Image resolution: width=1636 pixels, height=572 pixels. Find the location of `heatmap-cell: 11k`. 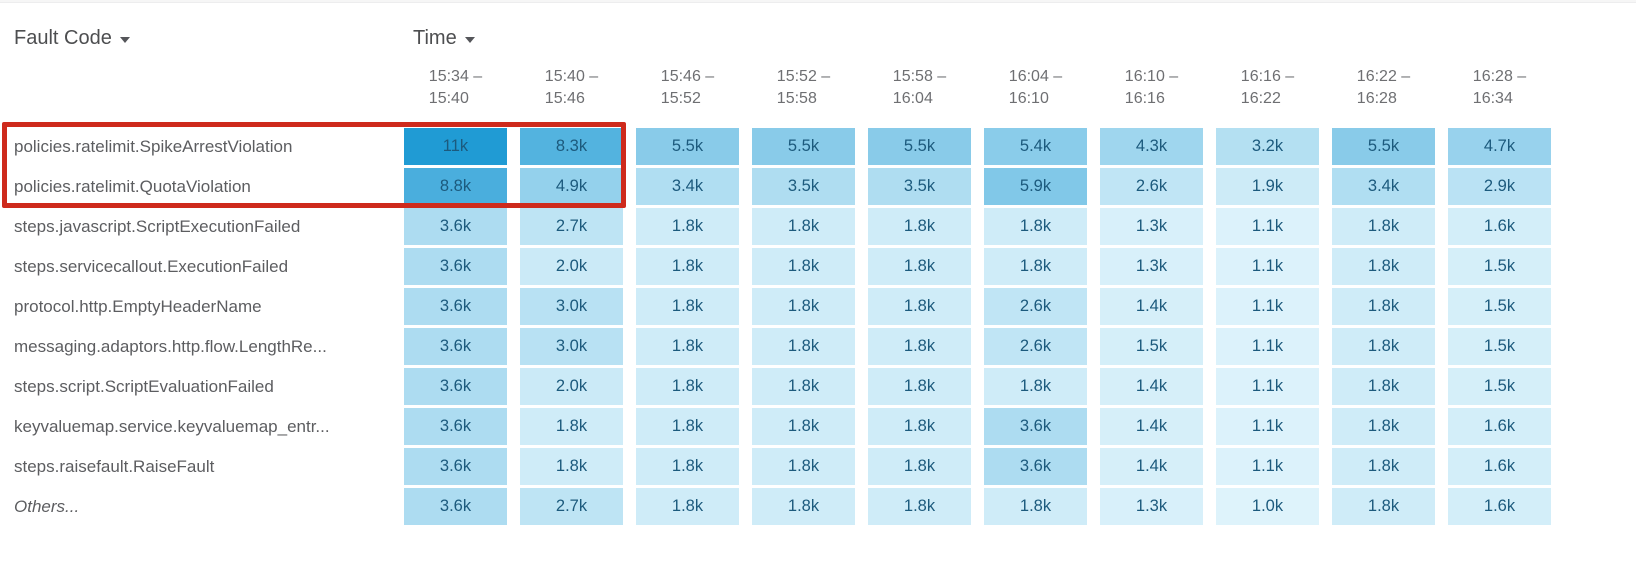

heatmap-cell: 11k is located at coordinates (455, 146).